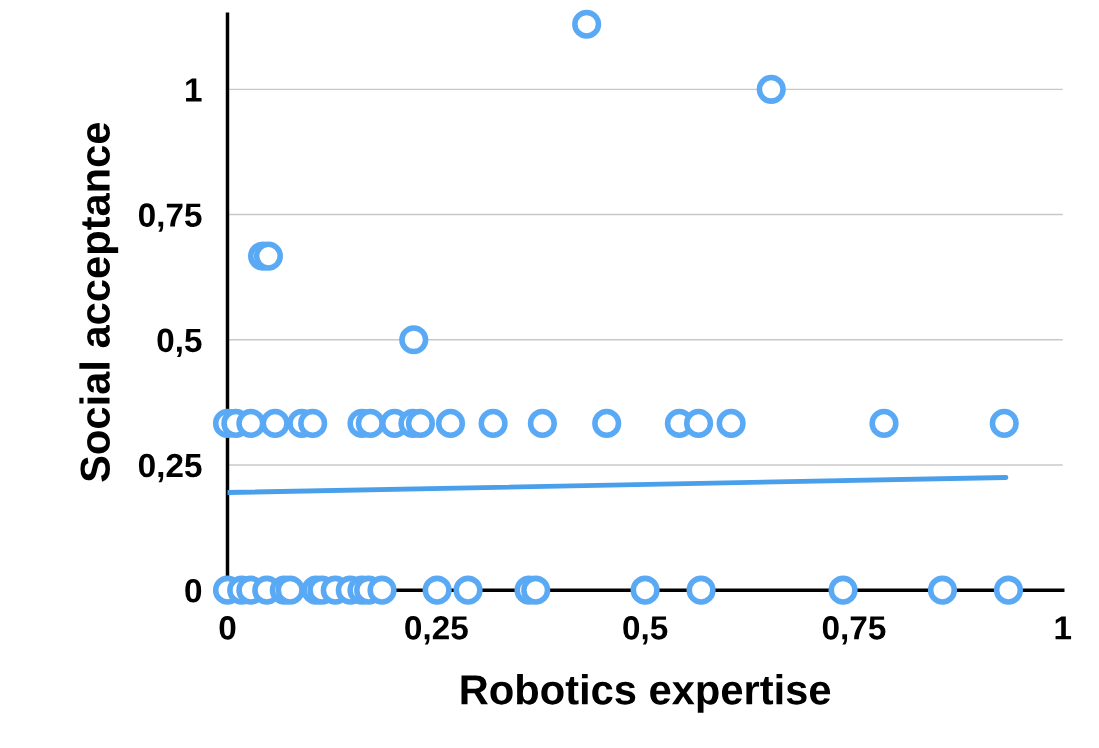  I want to click on x-tick-label: 0,5, so click(645, 630).